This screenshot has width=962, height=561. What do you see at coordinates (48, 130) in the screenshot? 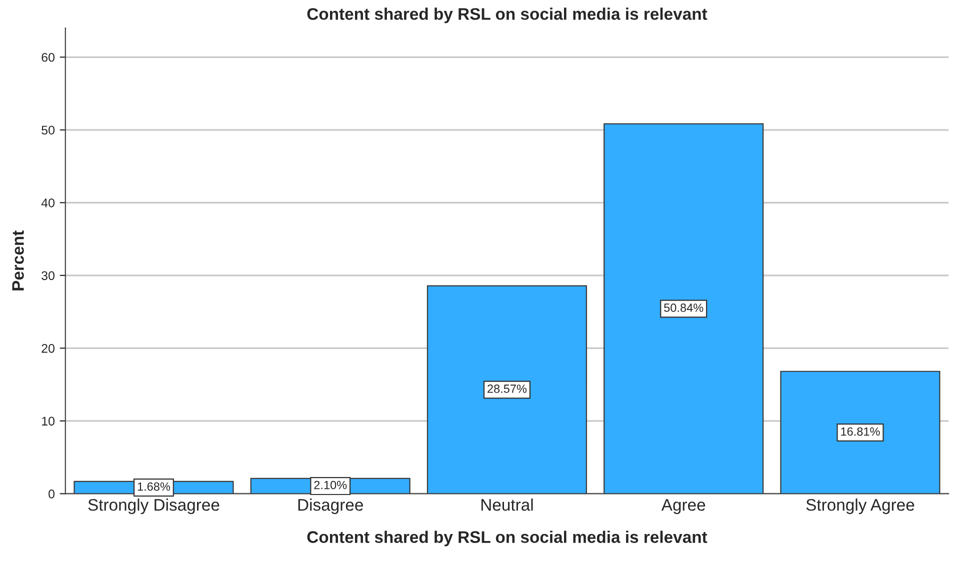
I see `y-tick-label: 50` at bounding box center [48, 130].